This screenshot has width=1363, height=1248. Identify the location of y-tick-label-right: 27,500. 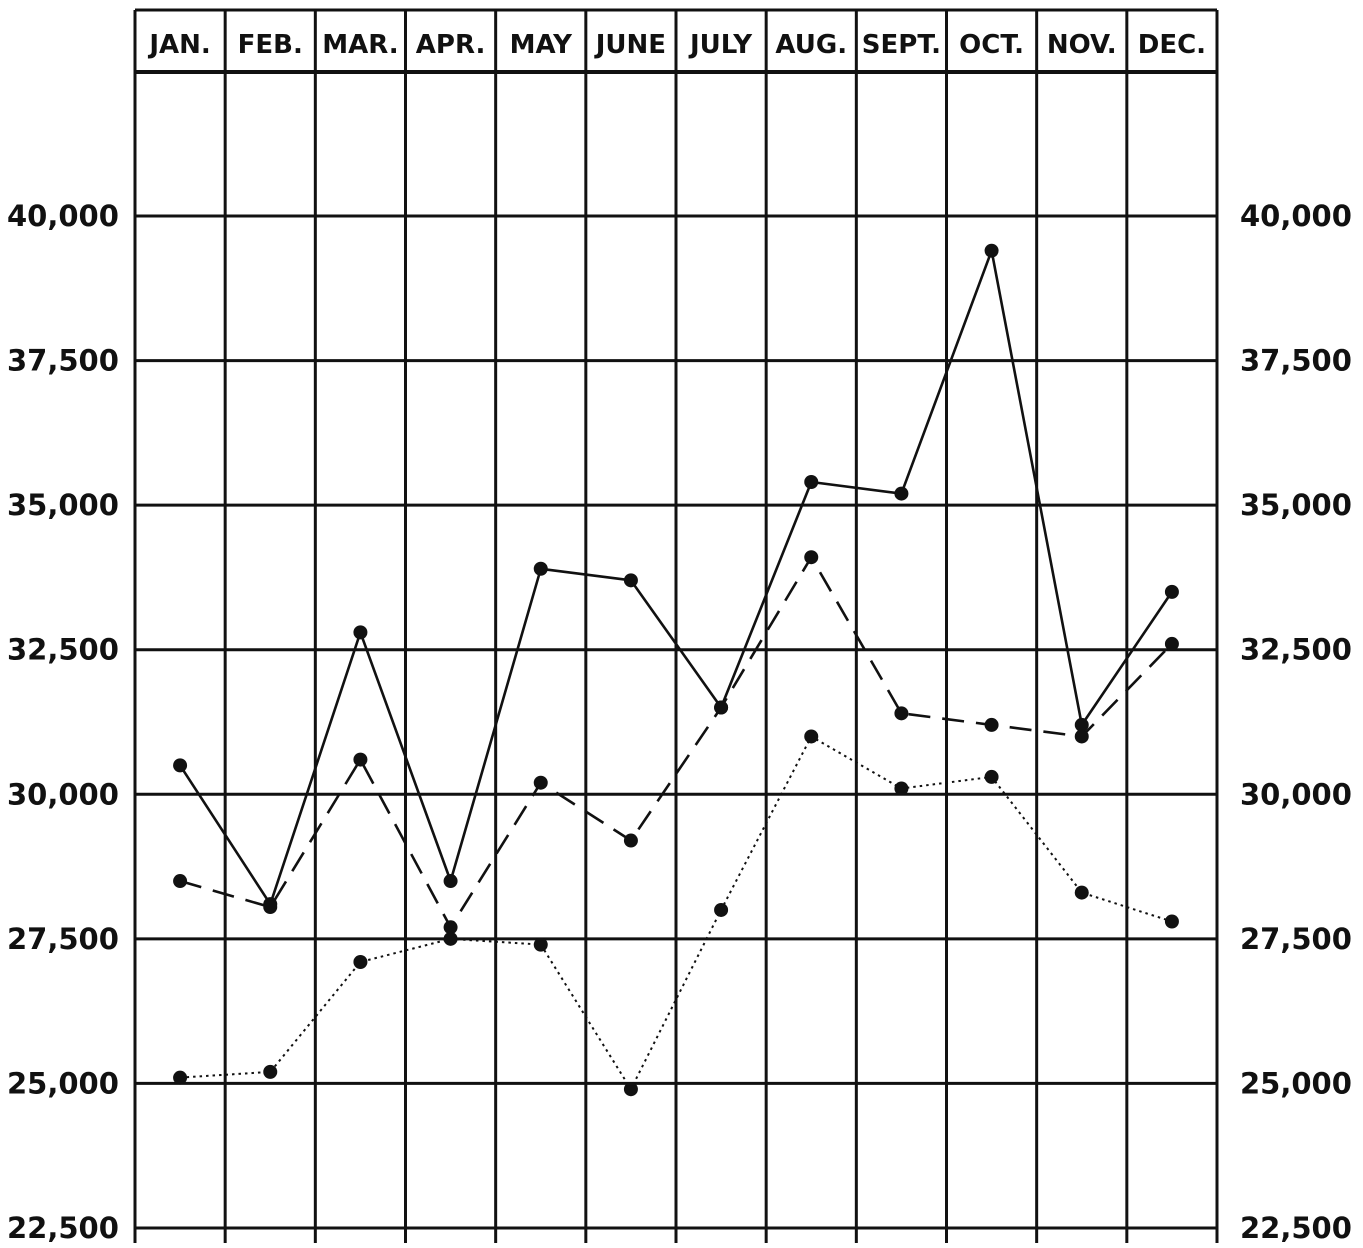
(1296, 939).